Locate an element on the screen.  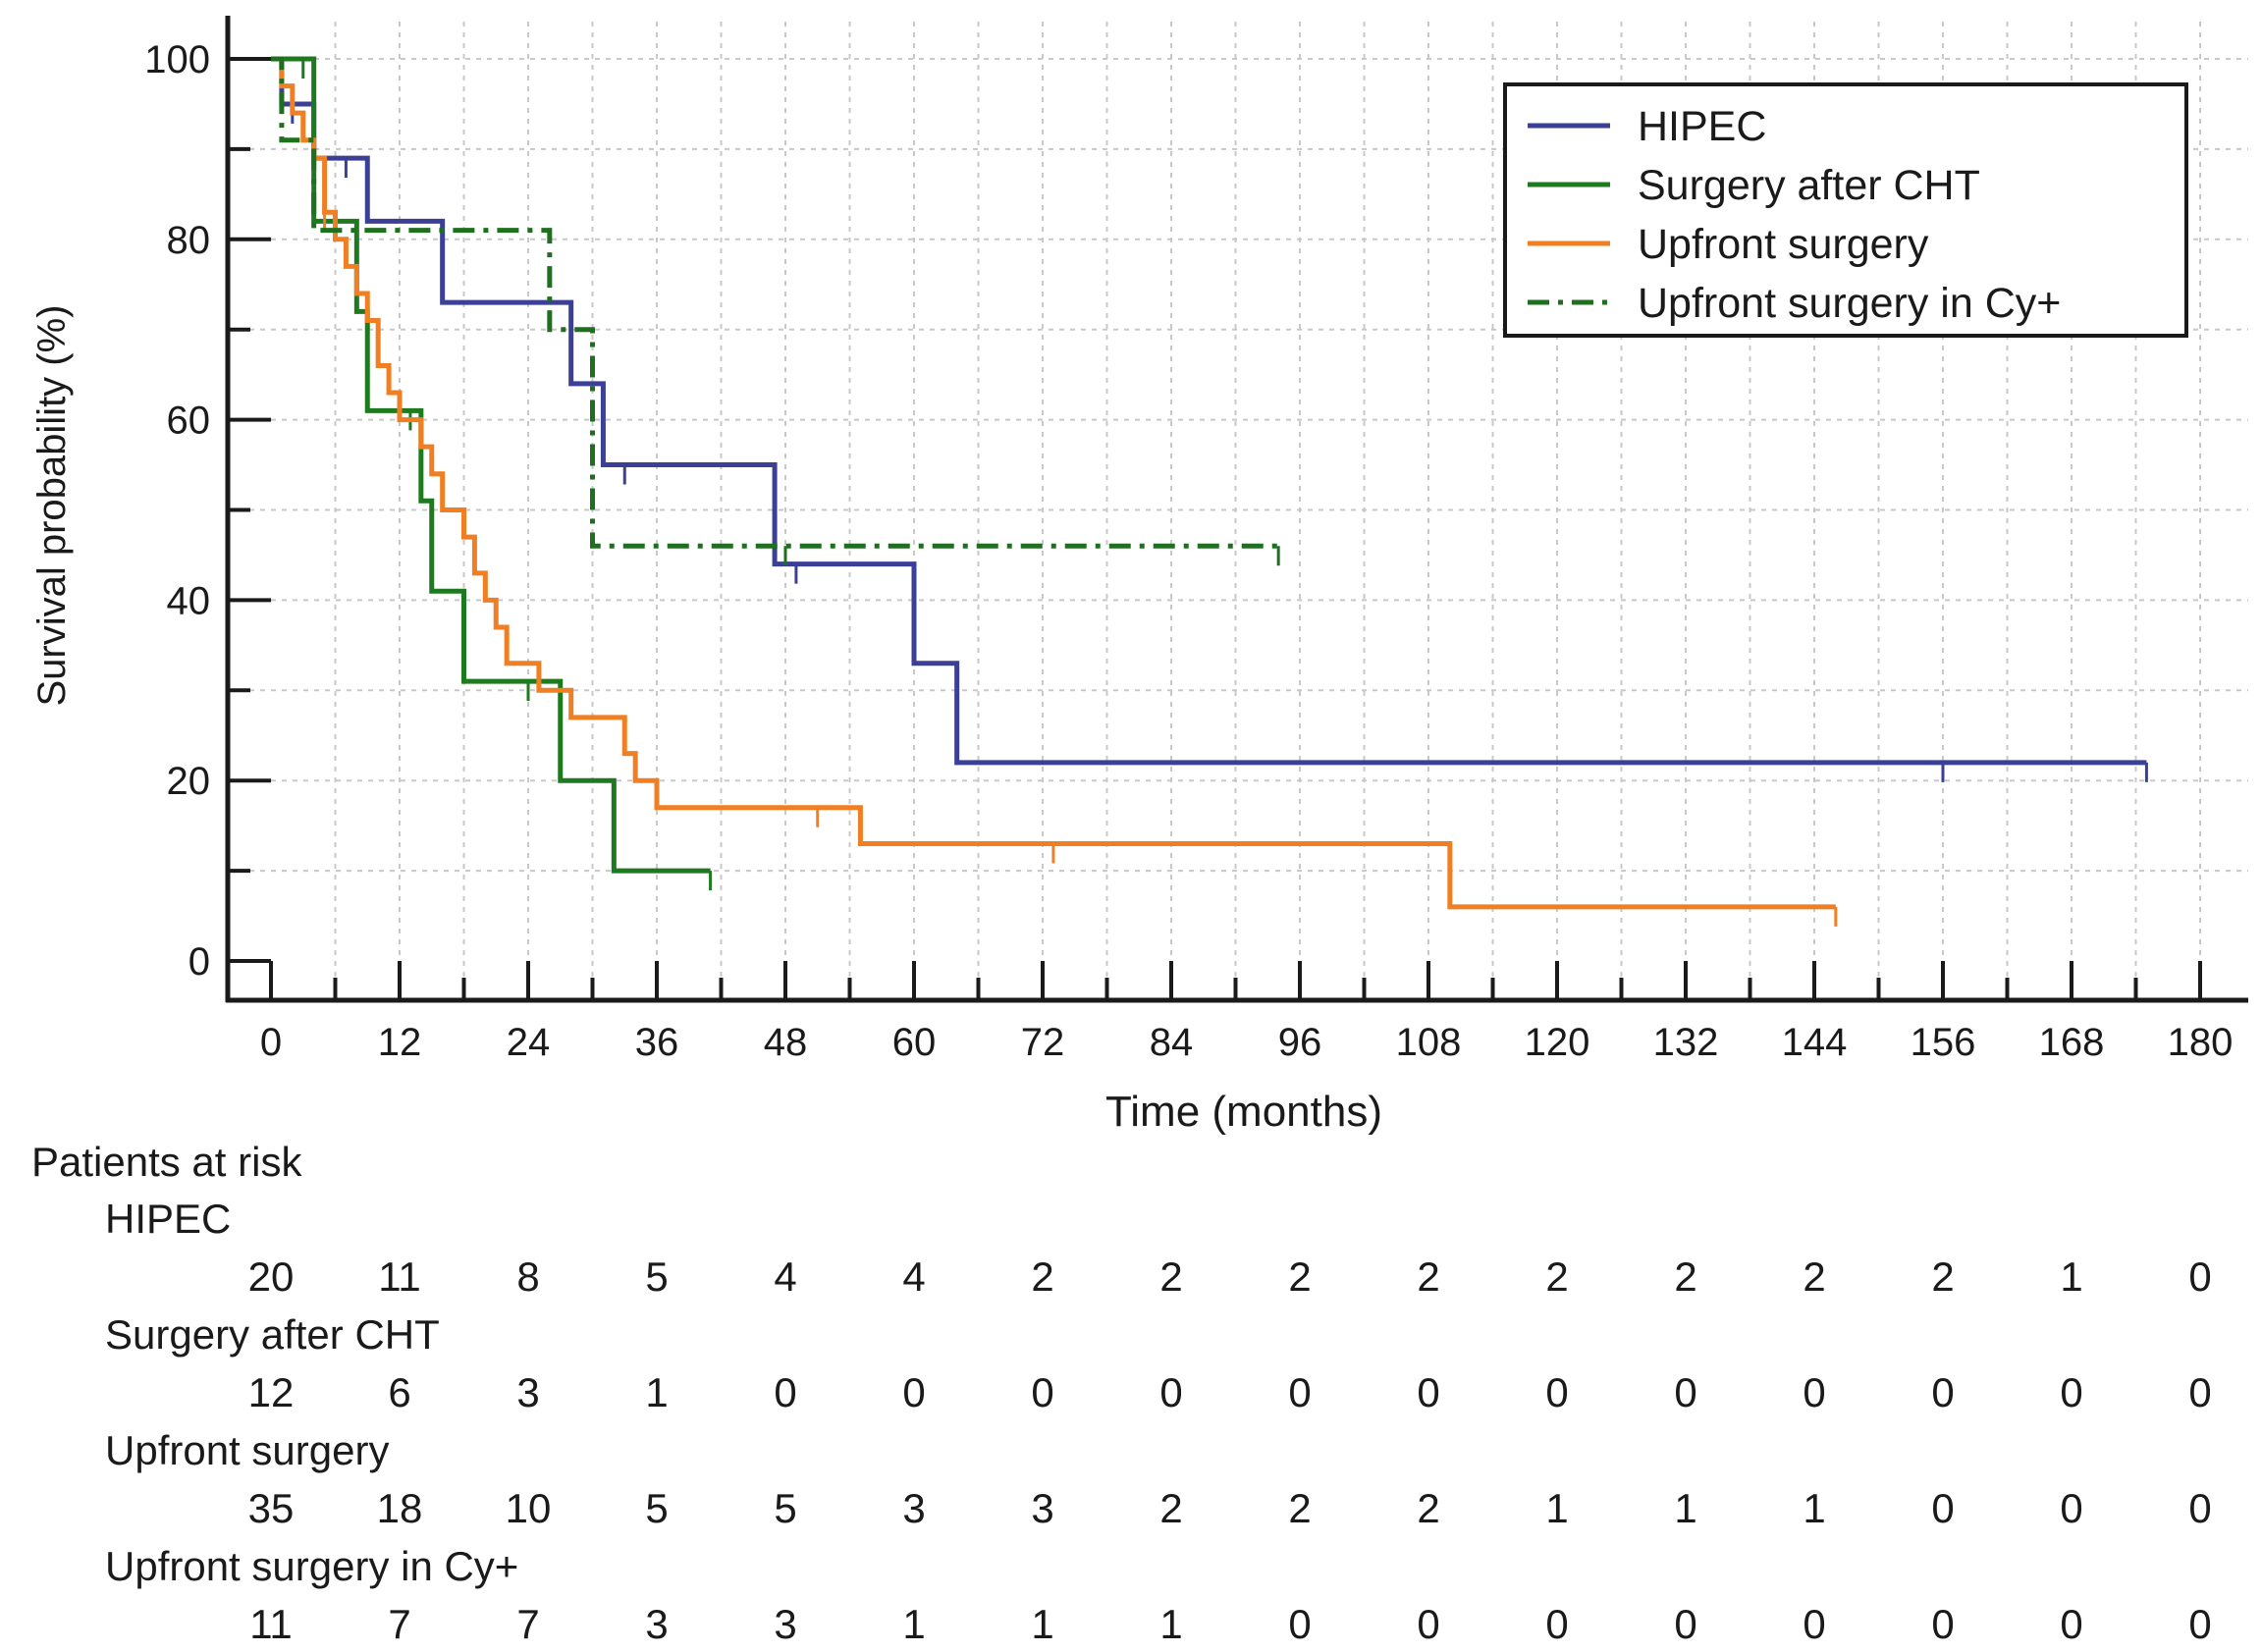
risk-row-label: Upfront surgery in Cy+ is located at coordinates (311, 1566).